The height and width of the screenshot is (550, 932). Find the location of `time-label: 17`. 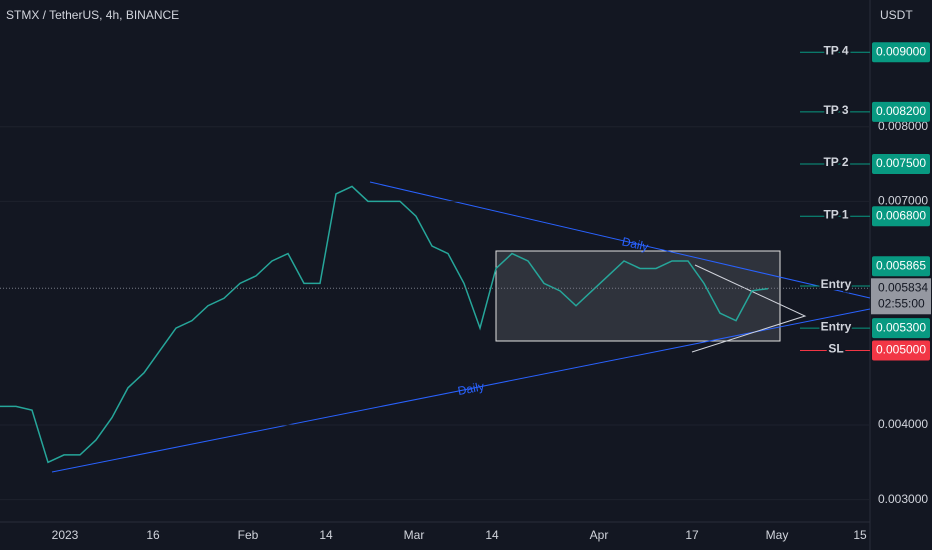

time-label: 17 is located at coordinates (692, 535).